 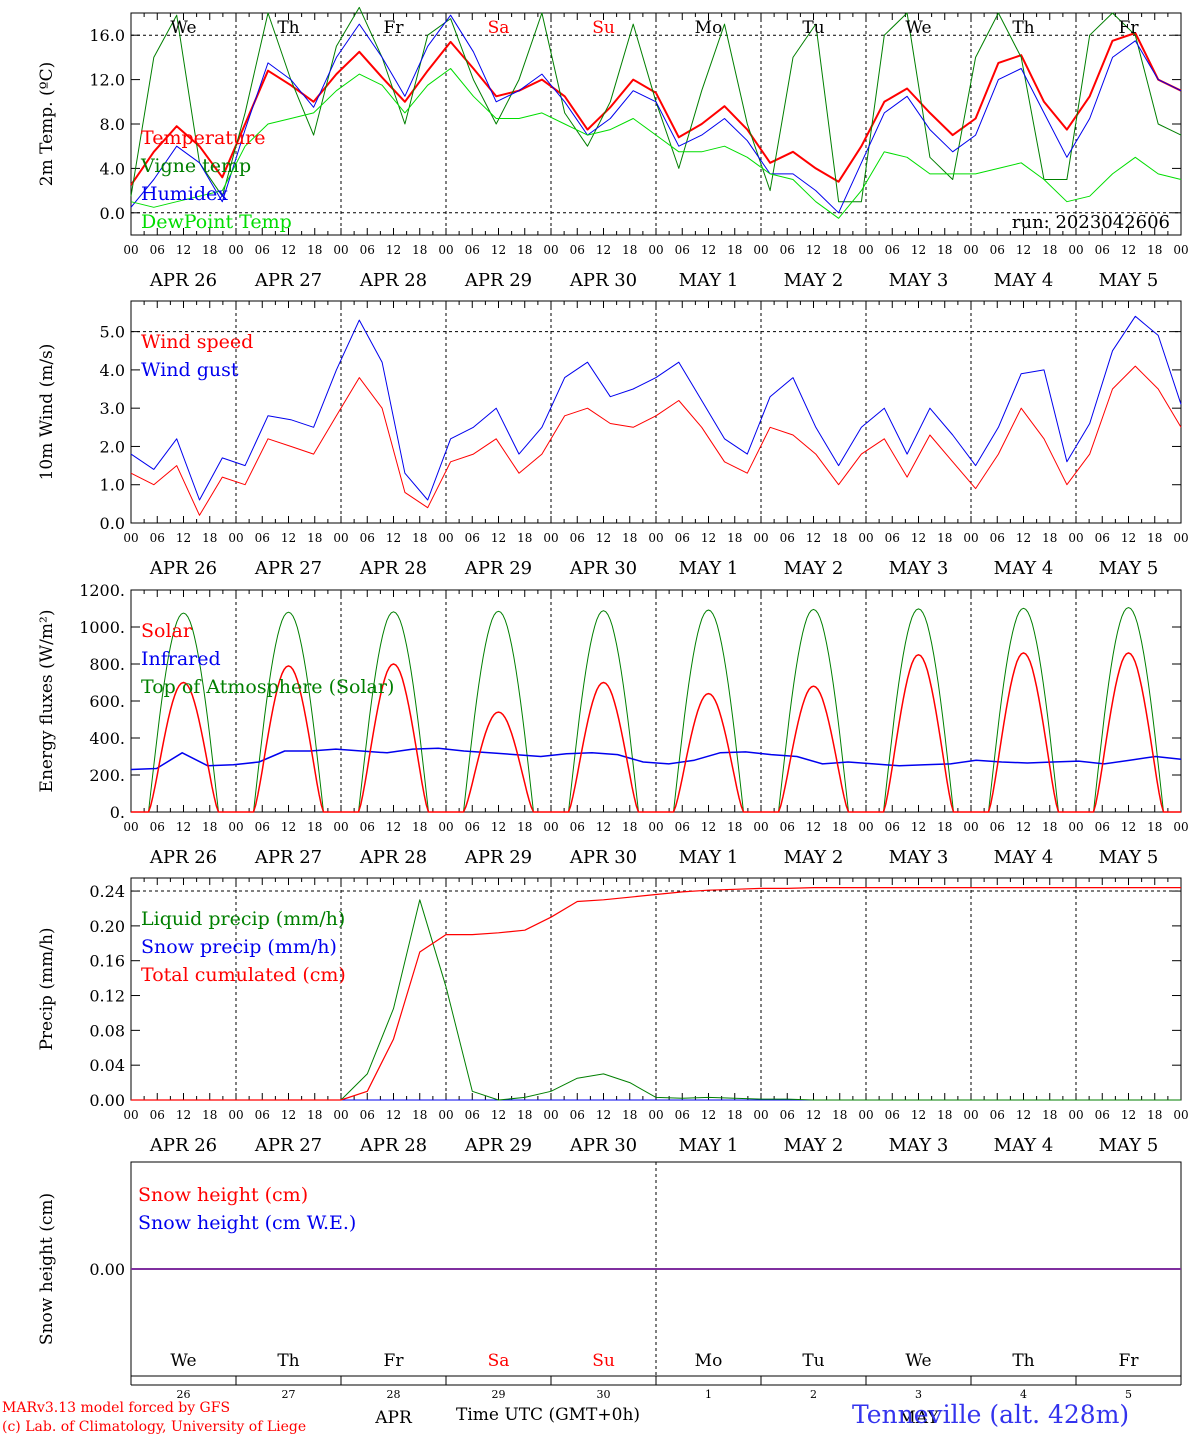 What do you see at coordinates (603, 1361) in the screenshot?
I see `weekday-label: Su` at bounding box center [603, 1361].